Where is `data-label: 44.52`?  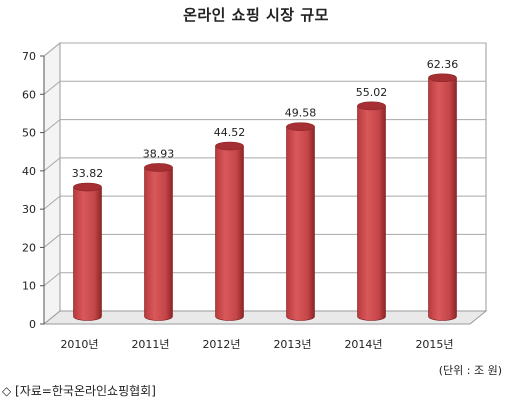 data-label: 44.52 is located at coordinates (230, 132).